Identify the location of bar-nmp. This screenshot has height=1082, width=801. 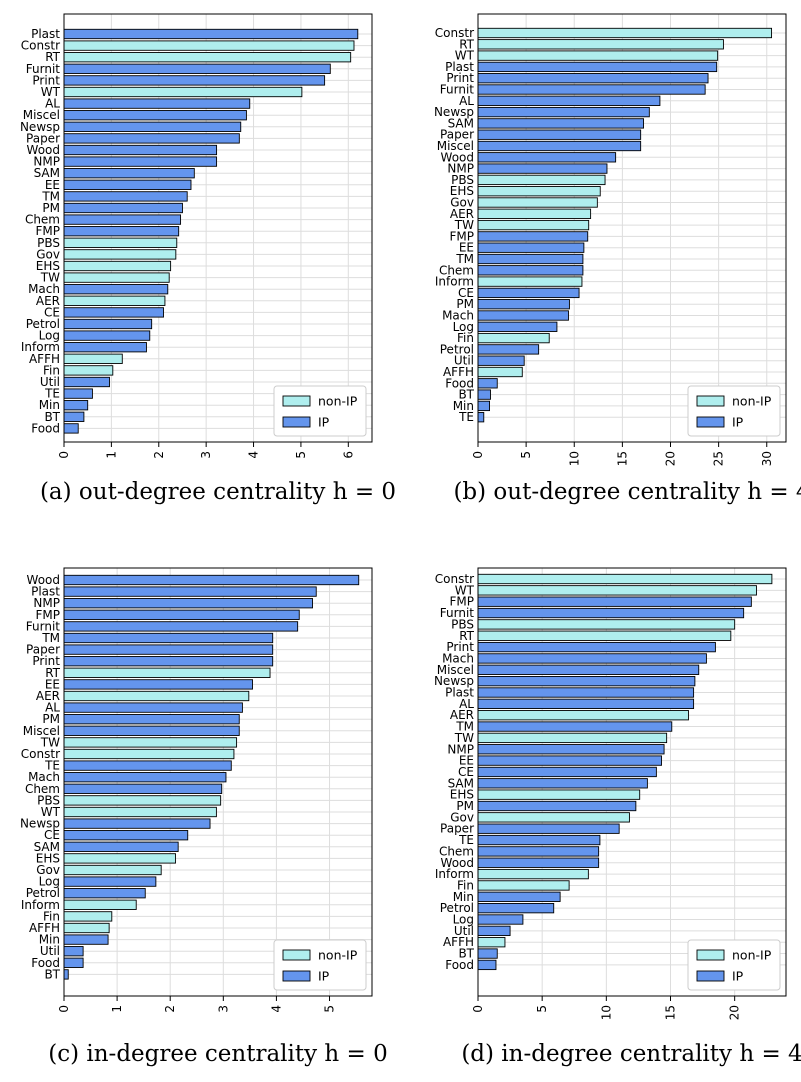
(140, 161).